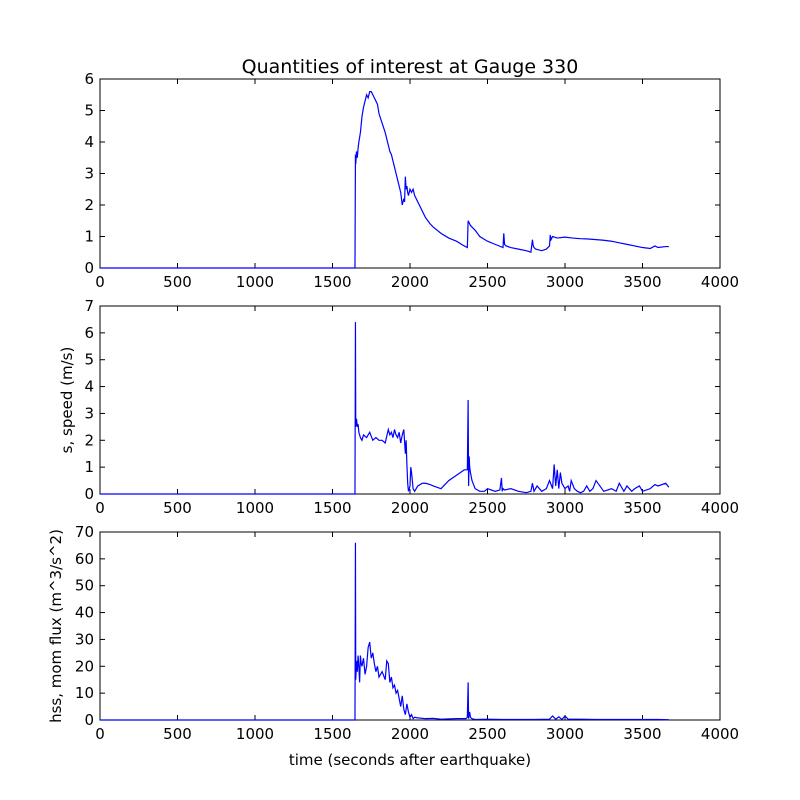 The height and width of the screenshot is (800, 800). Describe the element at coordinates (410, 67) in the screenshot. I see `chart-title: Quantities of interest at Gauge 330` at that location.